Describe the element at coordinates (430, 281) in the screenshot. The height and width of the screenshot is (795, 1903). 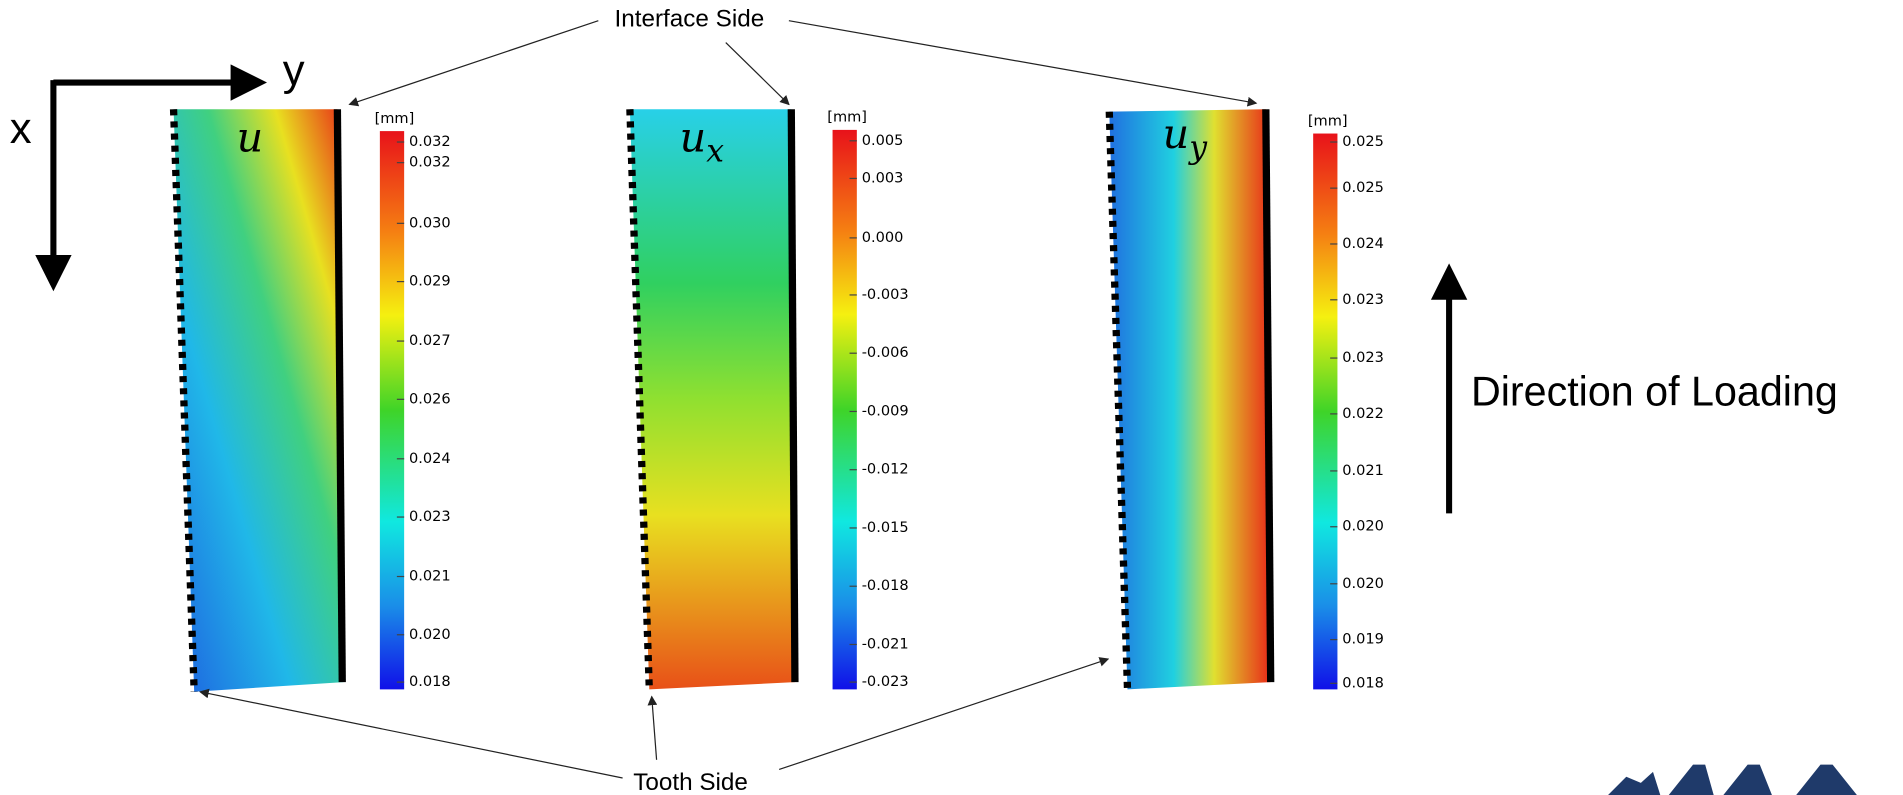
I see `tick-label: 0.029` at that location.